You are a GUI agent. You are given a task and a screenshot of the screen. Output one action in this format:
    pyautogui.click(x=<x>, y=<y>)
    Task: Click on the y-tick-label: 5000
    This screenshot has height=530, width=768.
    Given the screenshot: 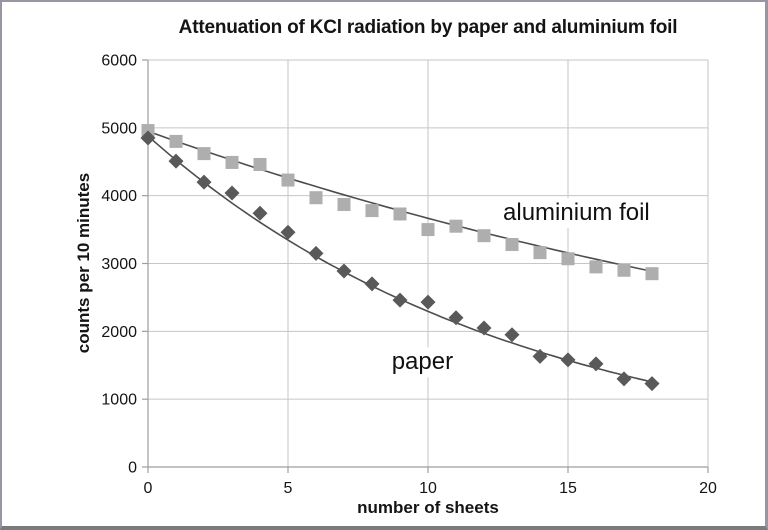 What is the action you would take?
    pyautogui.click(x=119, y=128)
    